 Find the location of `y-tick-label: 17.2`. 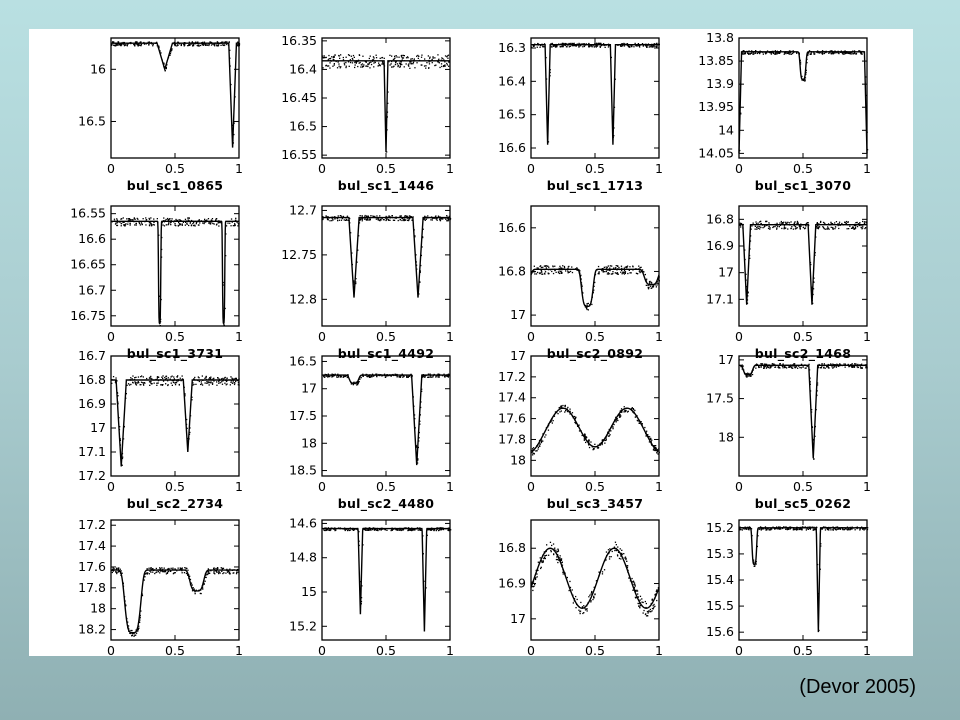

y-tick-label: 17.2 is located at coordinates (512, 376).